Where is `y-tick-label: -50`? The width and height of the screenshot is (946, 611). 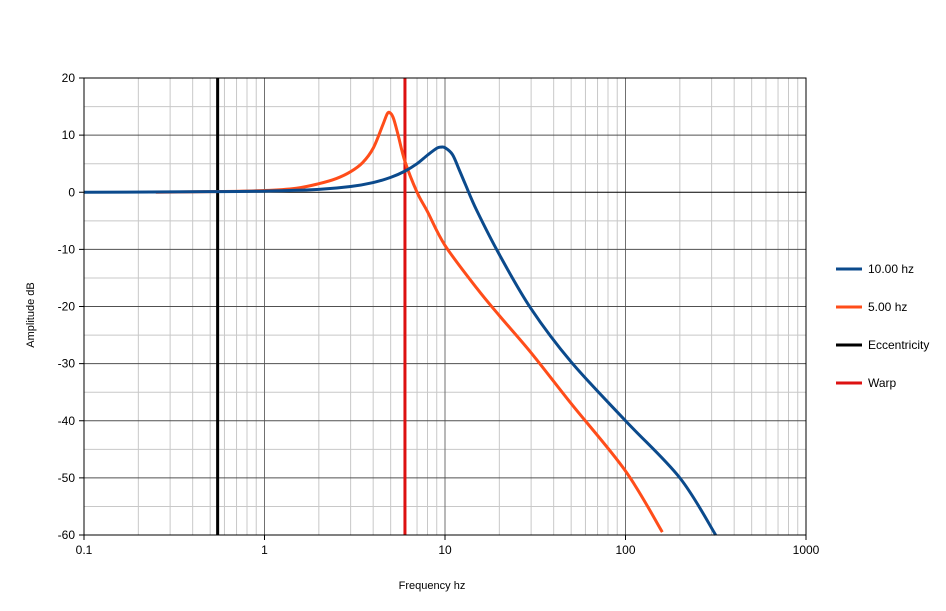
y-tick-label: -50 is located at coordinates (67, 478).